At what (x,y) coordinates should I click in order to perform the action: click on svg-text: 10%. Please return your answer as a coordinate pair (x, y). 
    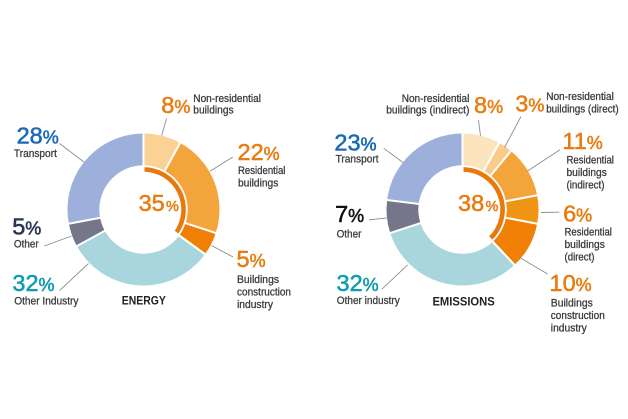
    Looking at the image, I should click on (571, 283).